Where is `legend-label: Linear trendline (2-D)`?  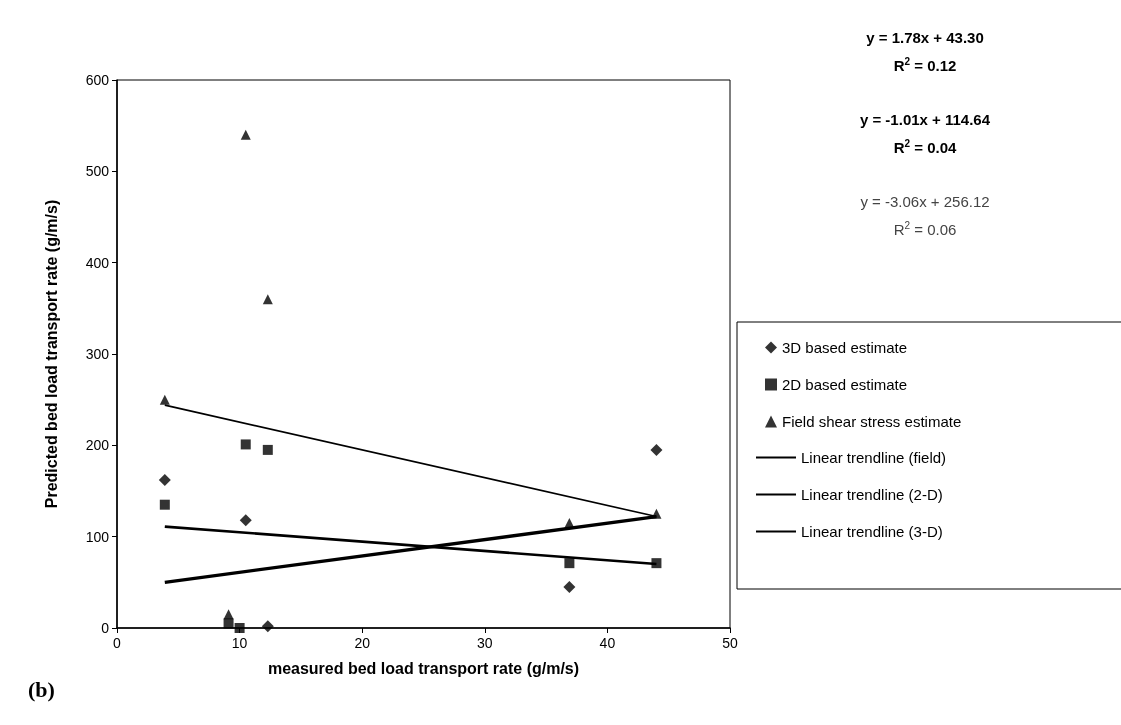 legend-label: Linear trendline (2-D) is located at coordinates (872, 494).